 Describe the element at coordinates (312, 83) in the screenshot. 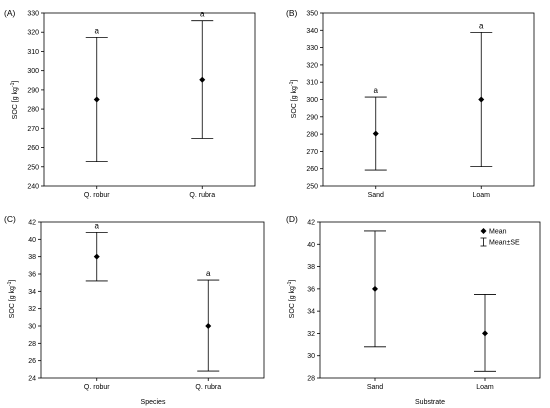

I see `y-tick-label-b: 310` at that location.